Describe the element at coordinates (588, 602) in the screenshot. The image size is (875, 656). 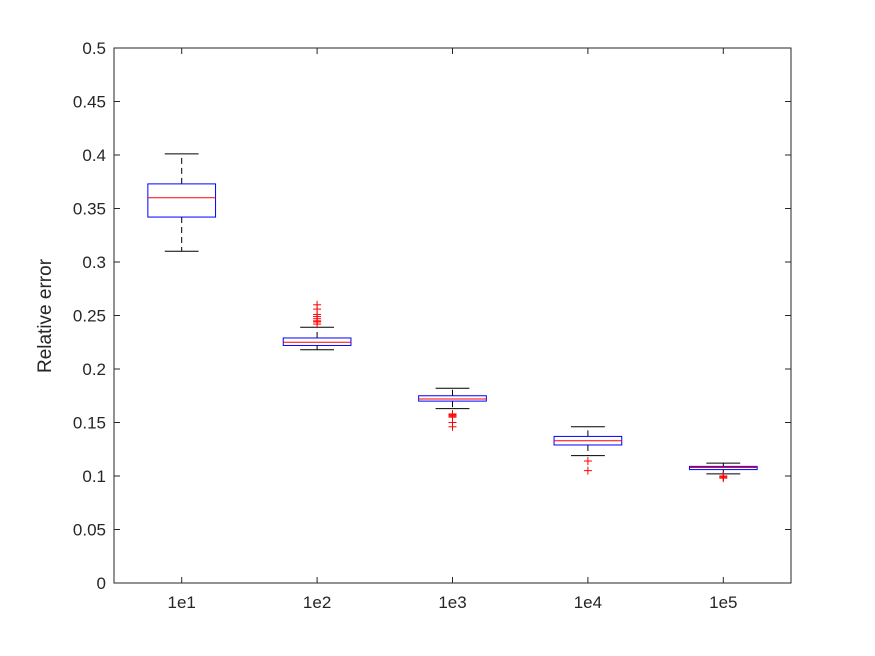
I see `x-tick-label: 1e4` at that location.